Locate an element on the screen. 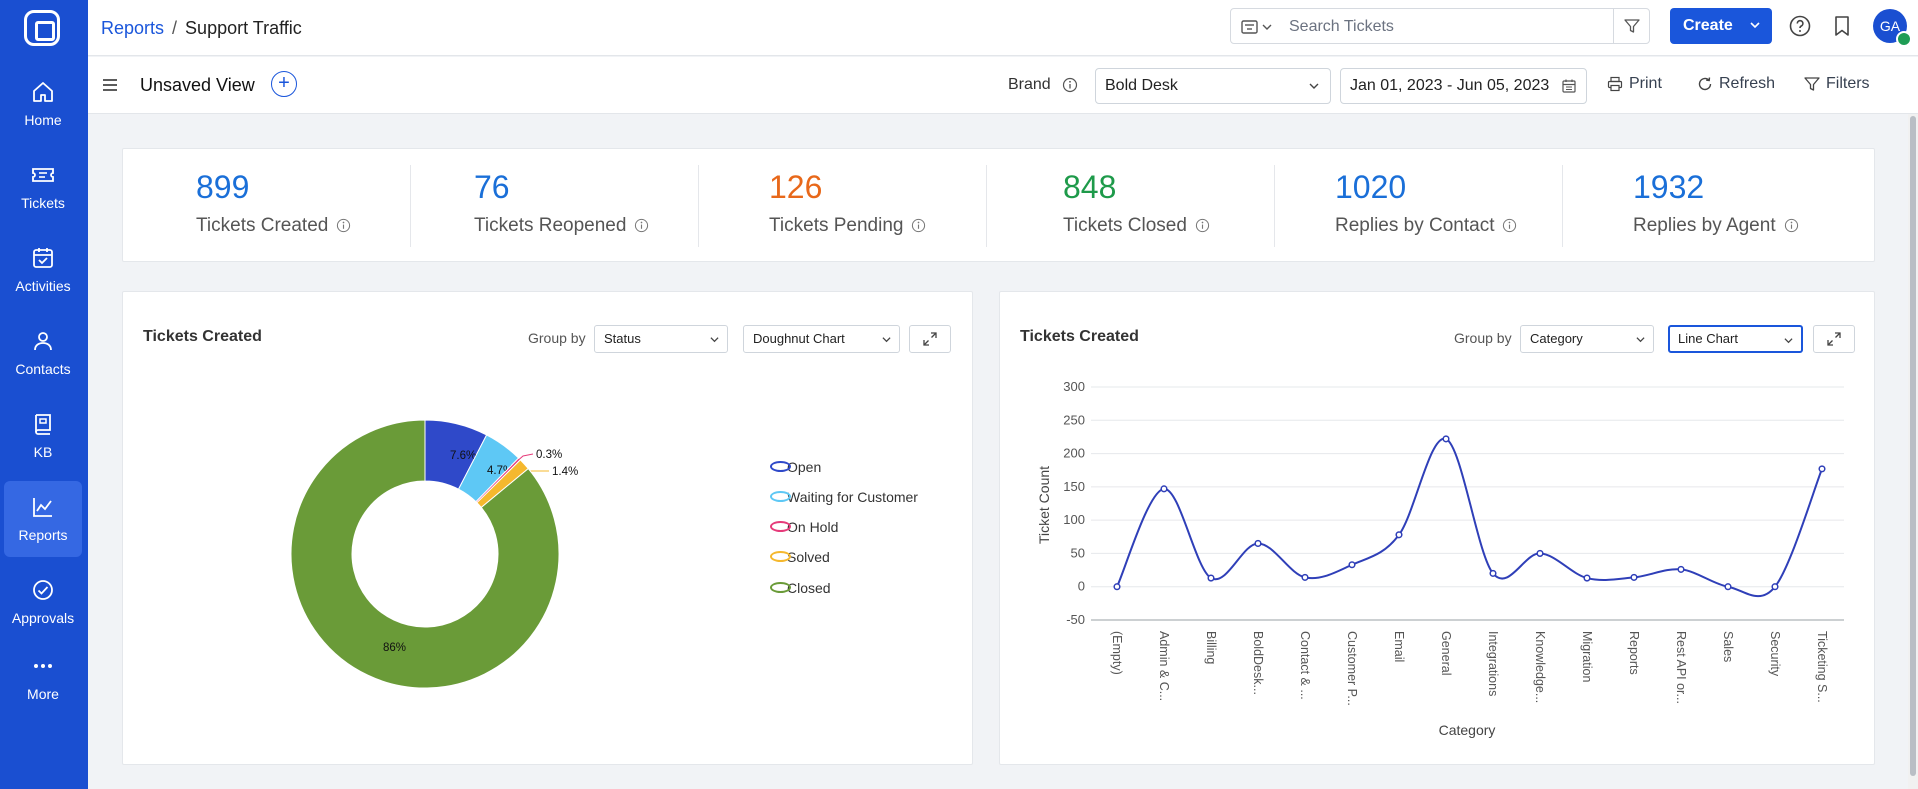  view-title: Unsaved View is located at coordinates (197, 85).